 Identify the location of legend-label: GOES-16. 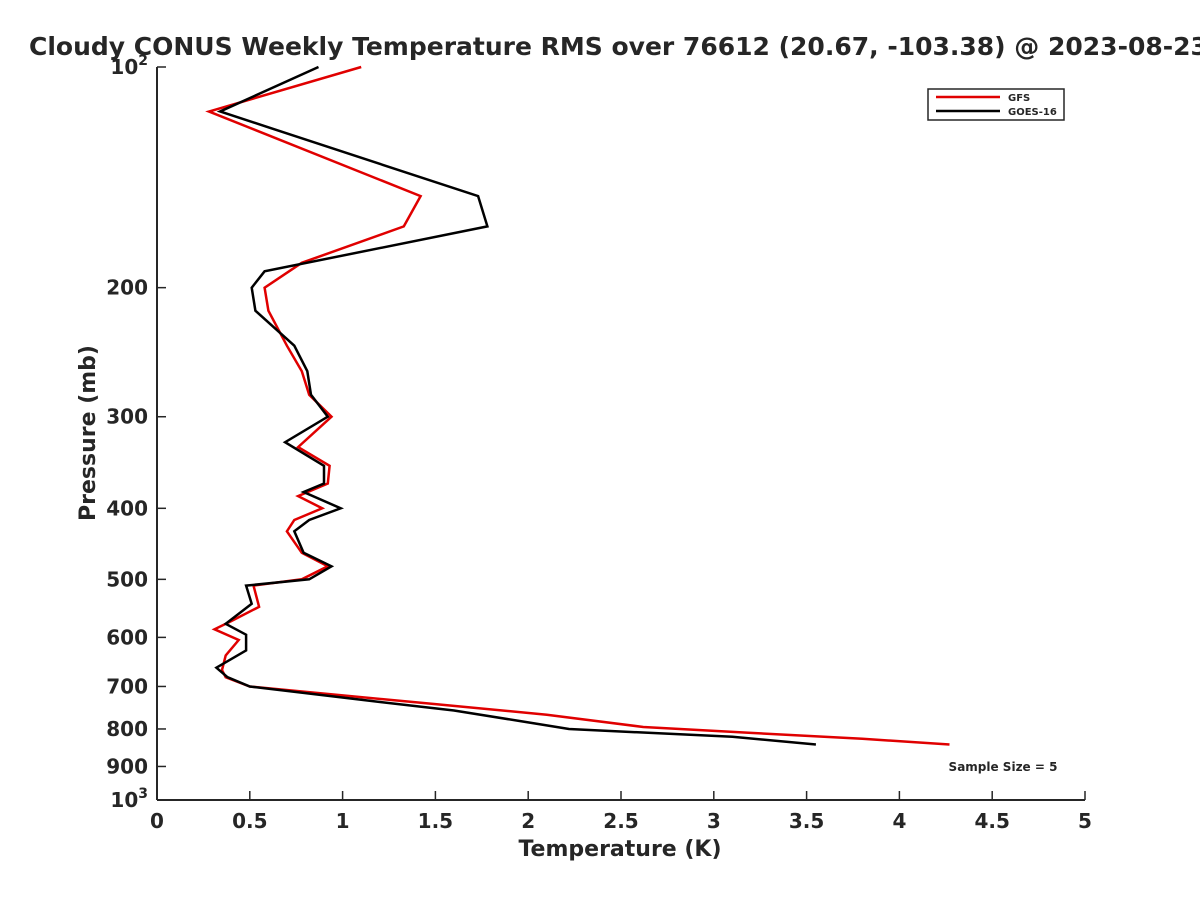
(1032, 112).